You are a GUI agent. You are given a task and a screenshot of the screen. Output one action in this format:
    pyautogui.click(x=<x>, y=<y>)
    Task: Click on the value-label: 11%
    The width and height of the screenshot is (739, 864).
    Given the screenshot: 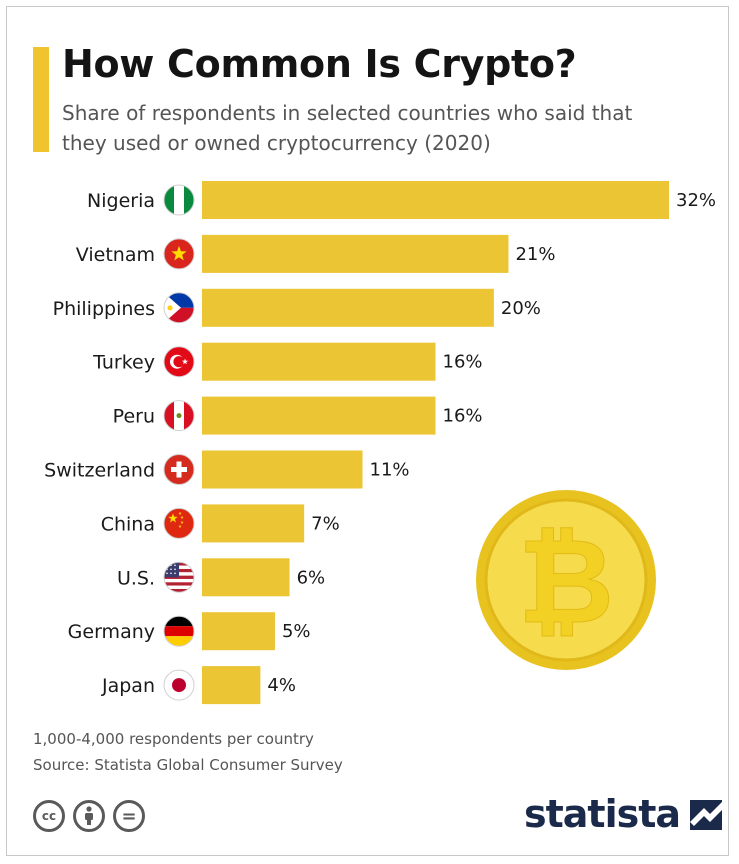 What is the action you would take?
    pyautogui.click(x=390, y=470)
    